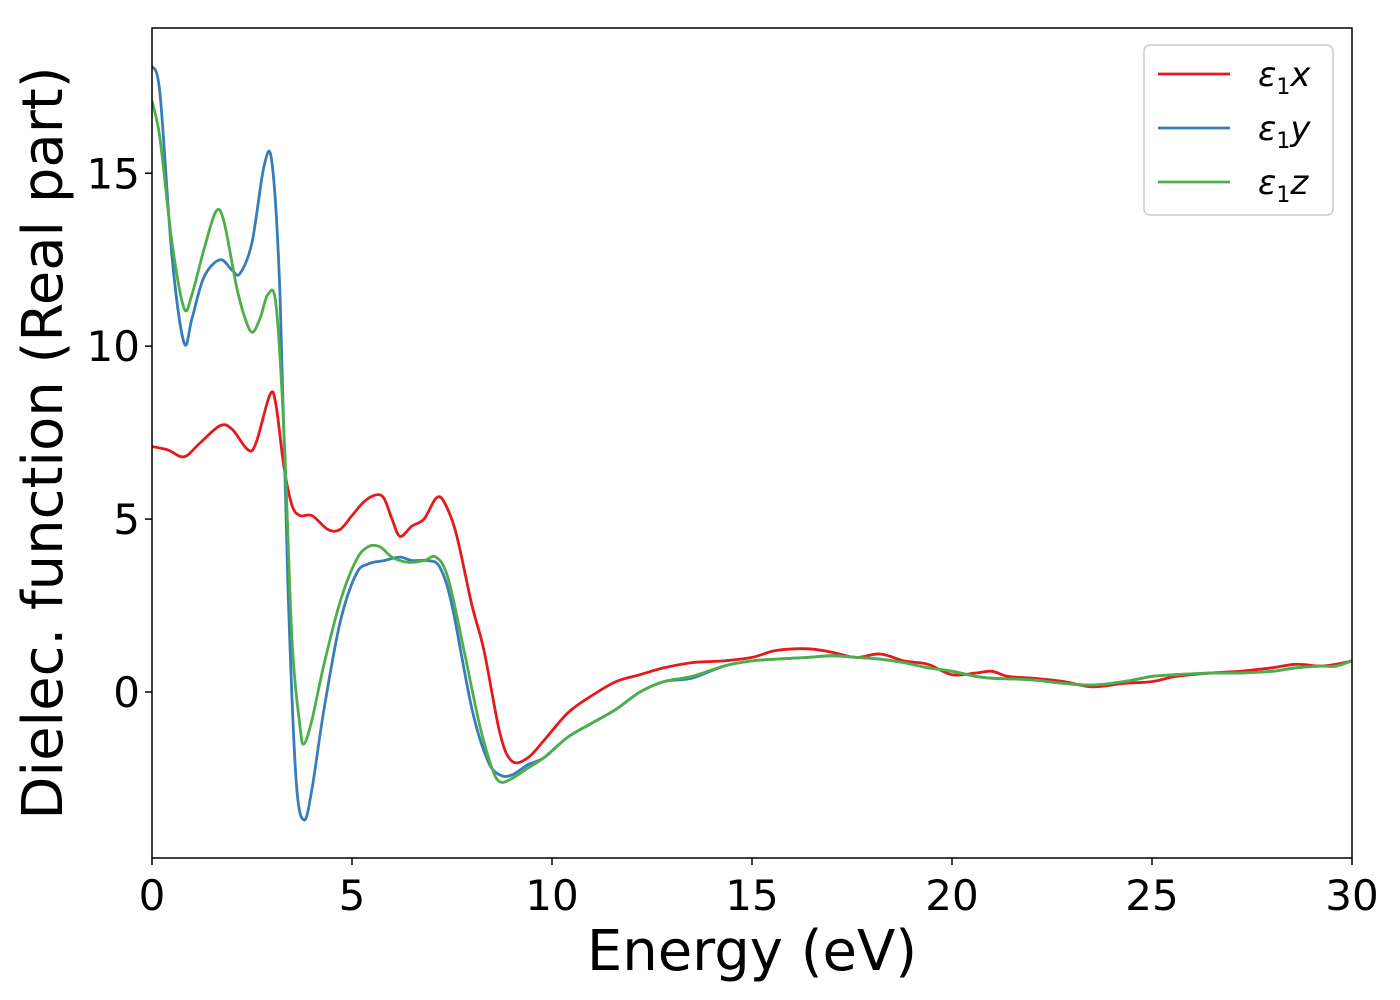 This screenshot has width=1400, height=1000. I want to click on legend-axis: y, so click(1300, 129).